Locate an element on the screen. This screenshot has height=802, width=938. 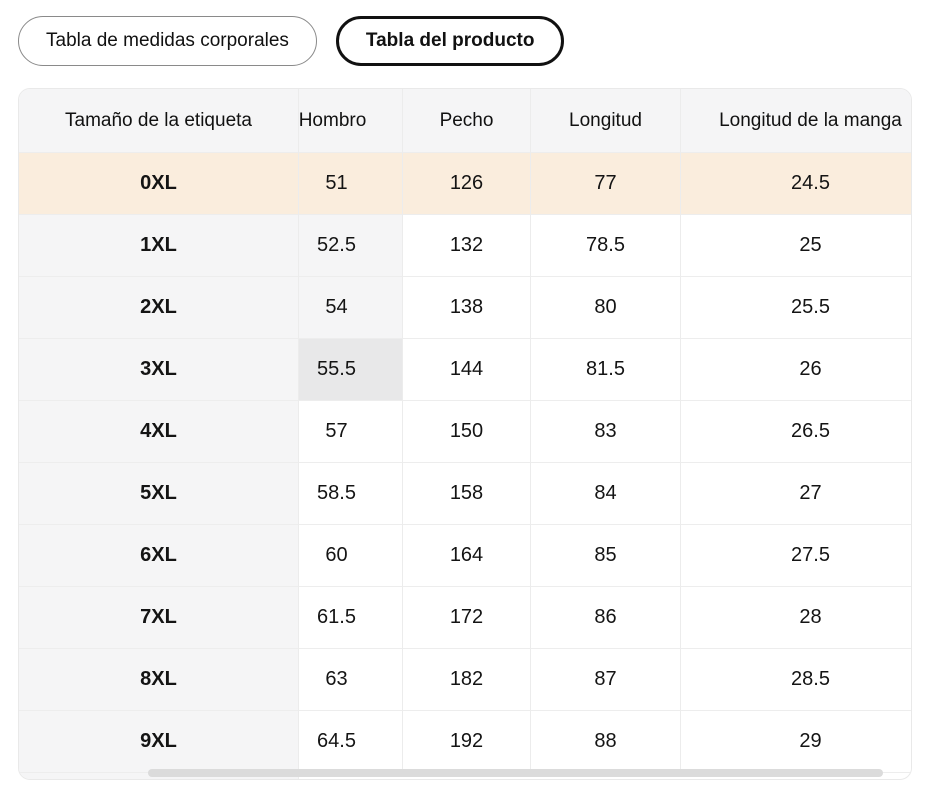
measurement-cell: 26.5 is located at coordinates (796, 432).